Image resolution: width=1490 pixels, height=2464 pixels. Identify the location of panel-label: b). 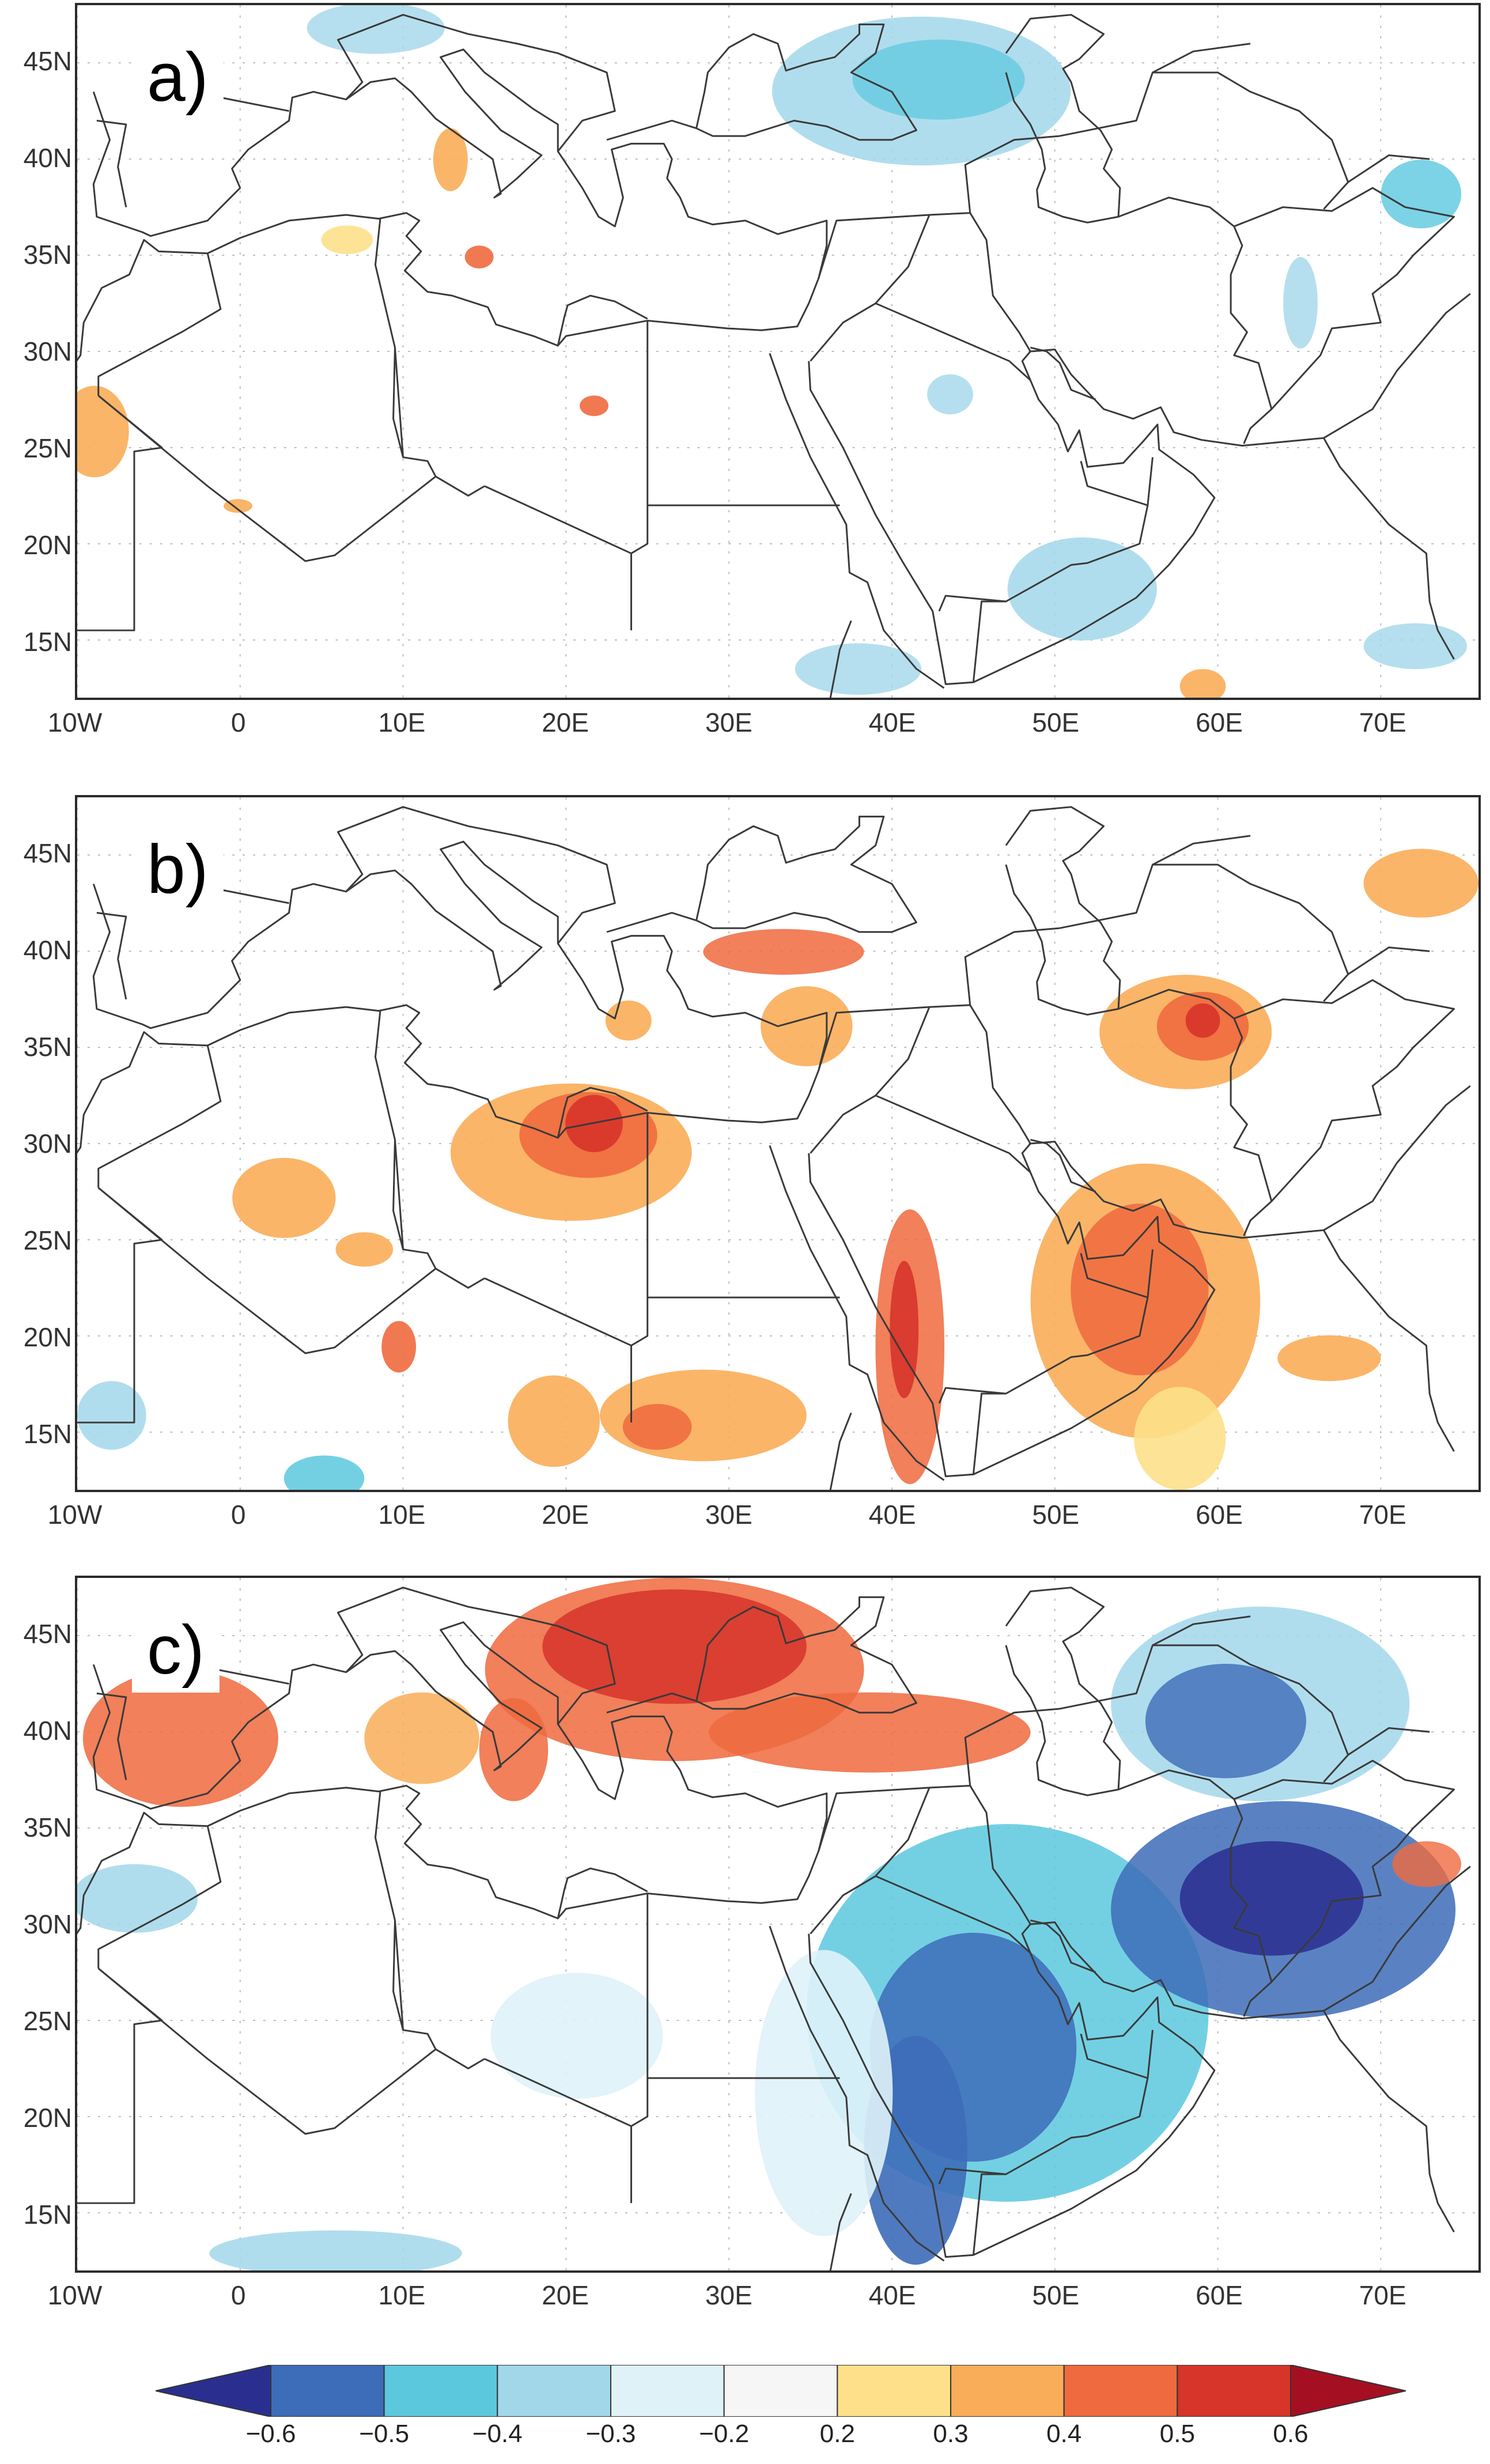
(178, 871).